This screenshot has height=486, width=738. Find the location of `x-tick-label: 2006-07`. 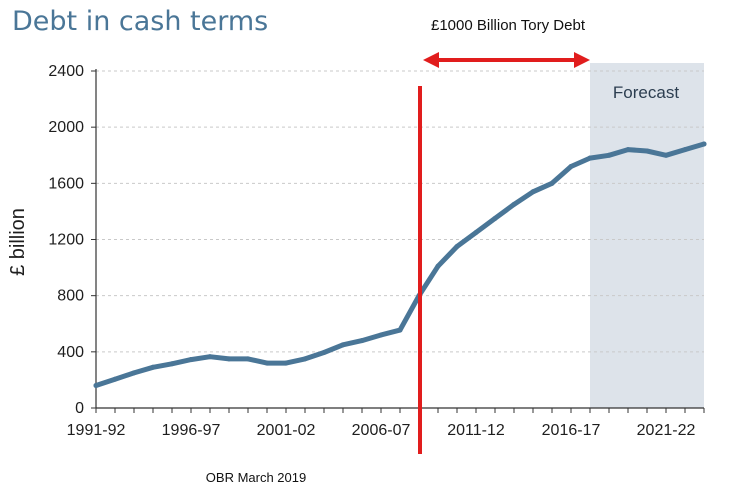

x-tick-label: 2006-07 is located at coordinates (381, 430).